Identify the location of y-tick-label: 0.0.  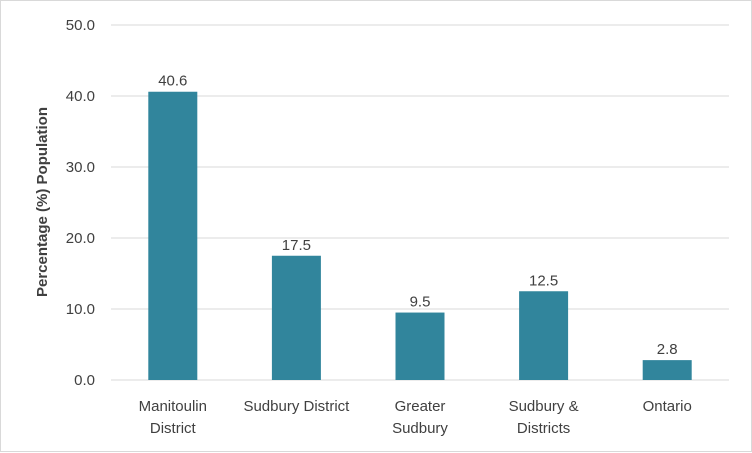
(84, 380).